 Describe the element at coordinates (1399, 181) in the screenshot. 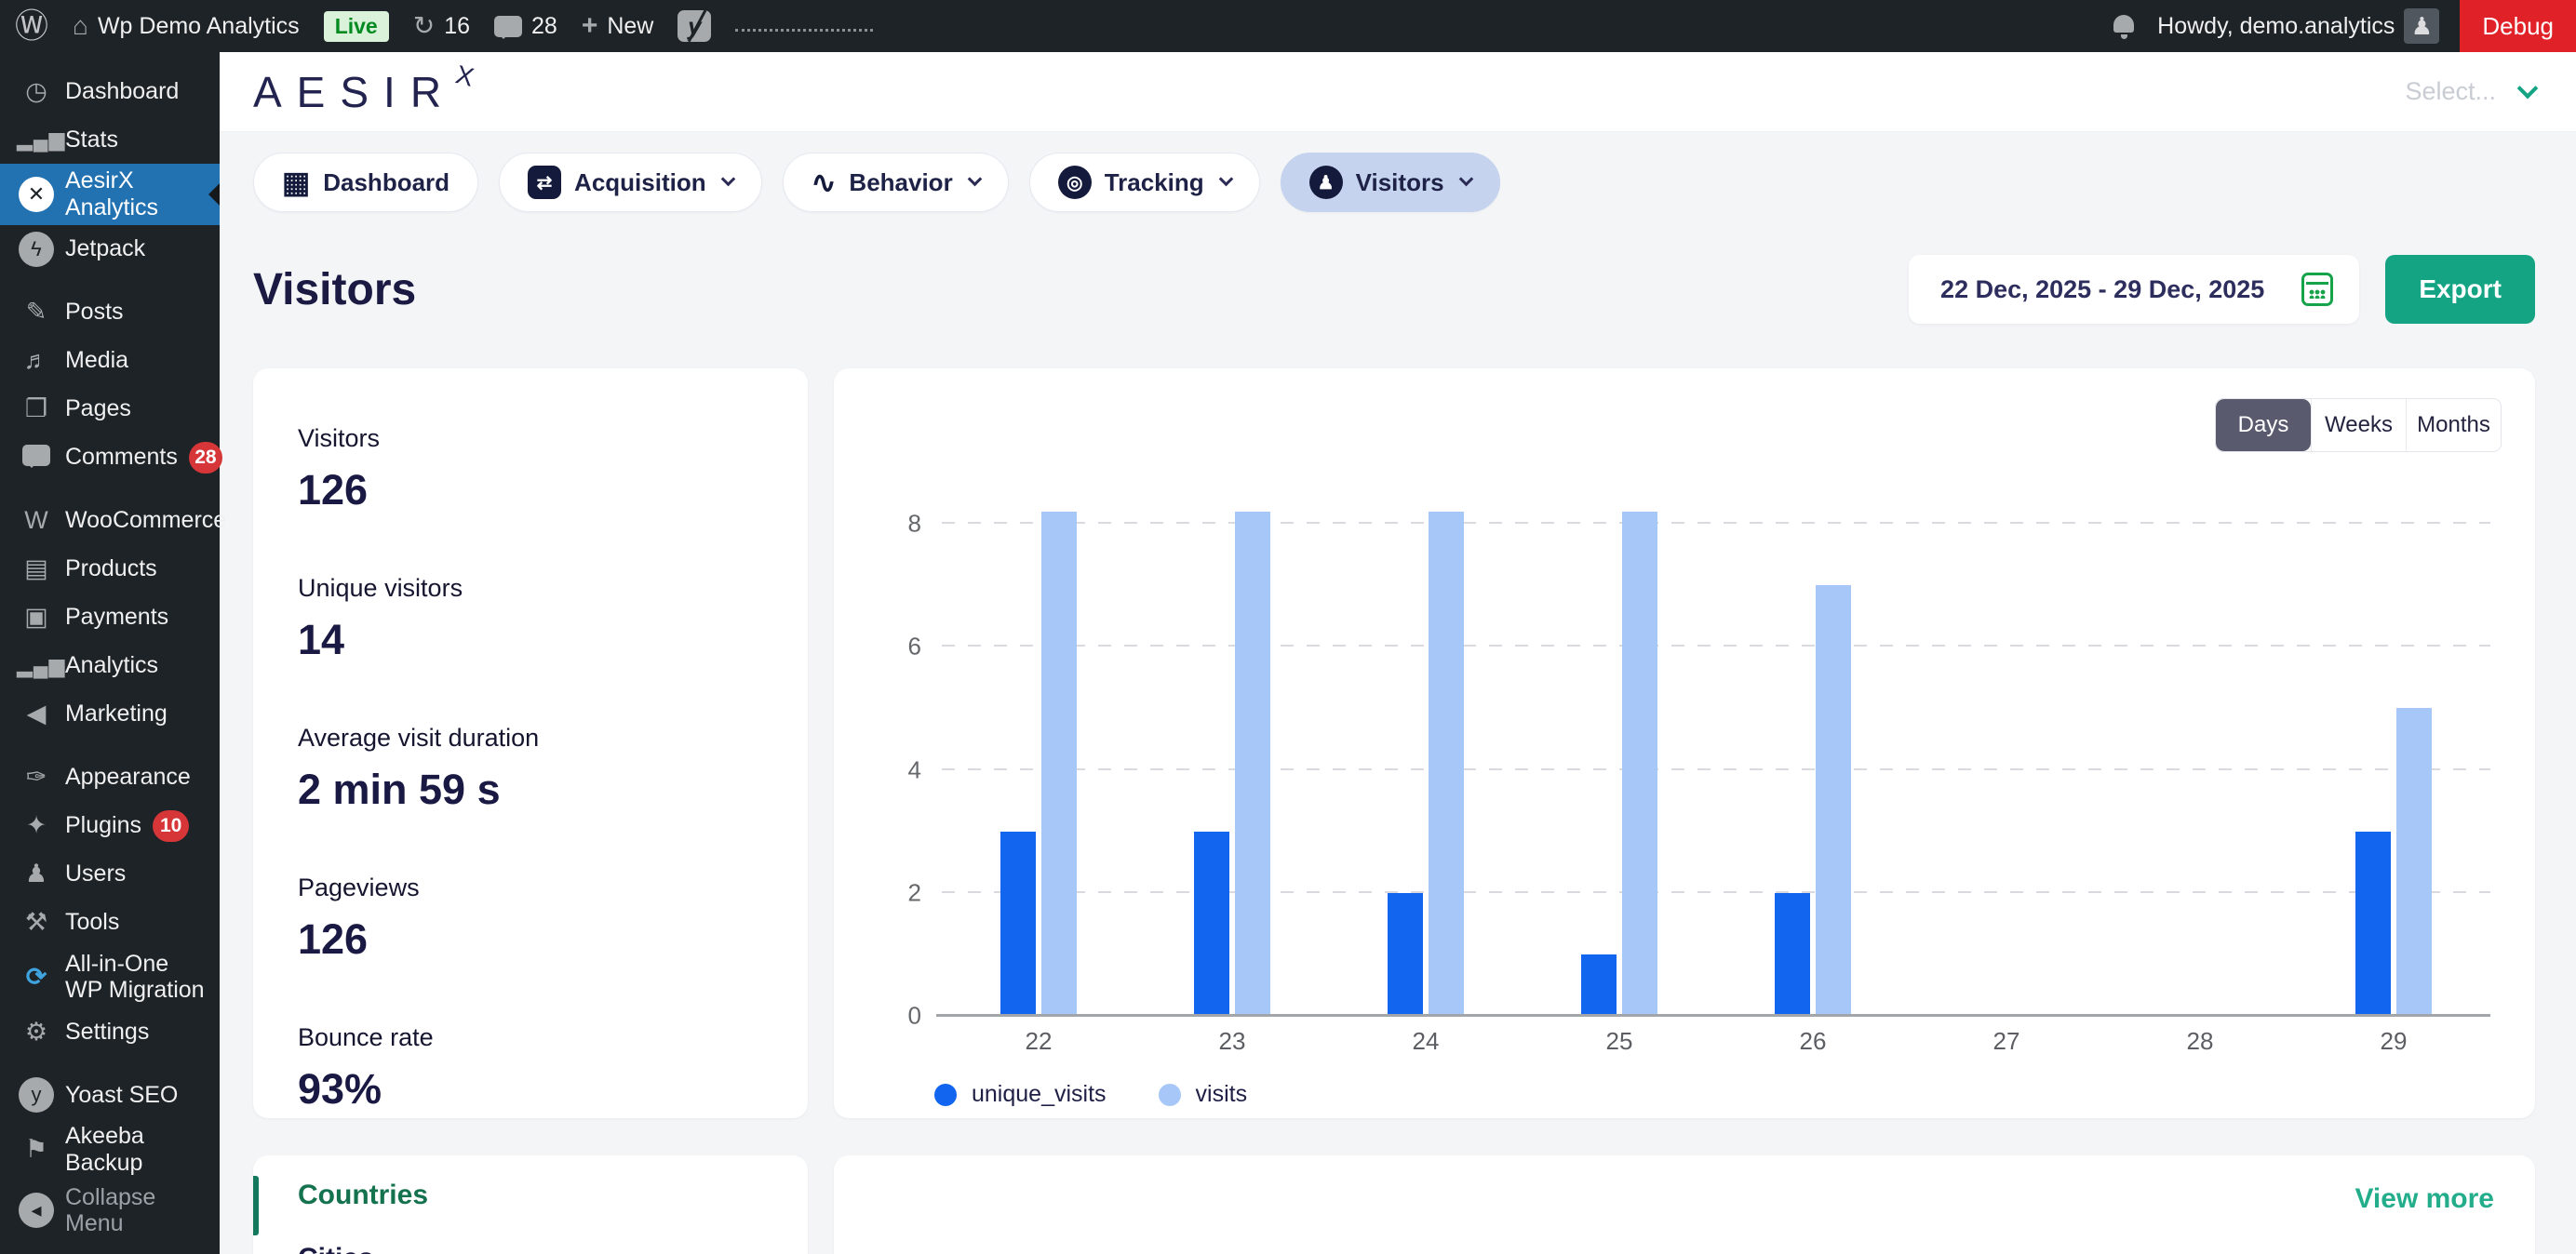

I see `tab-label: Visitors` at that location.